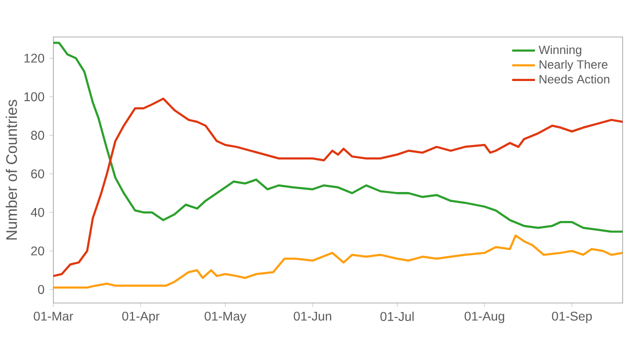 The height and width of the screenshot is (343, 640). I want to click on y-tick-label: 120, so click(34, 58).